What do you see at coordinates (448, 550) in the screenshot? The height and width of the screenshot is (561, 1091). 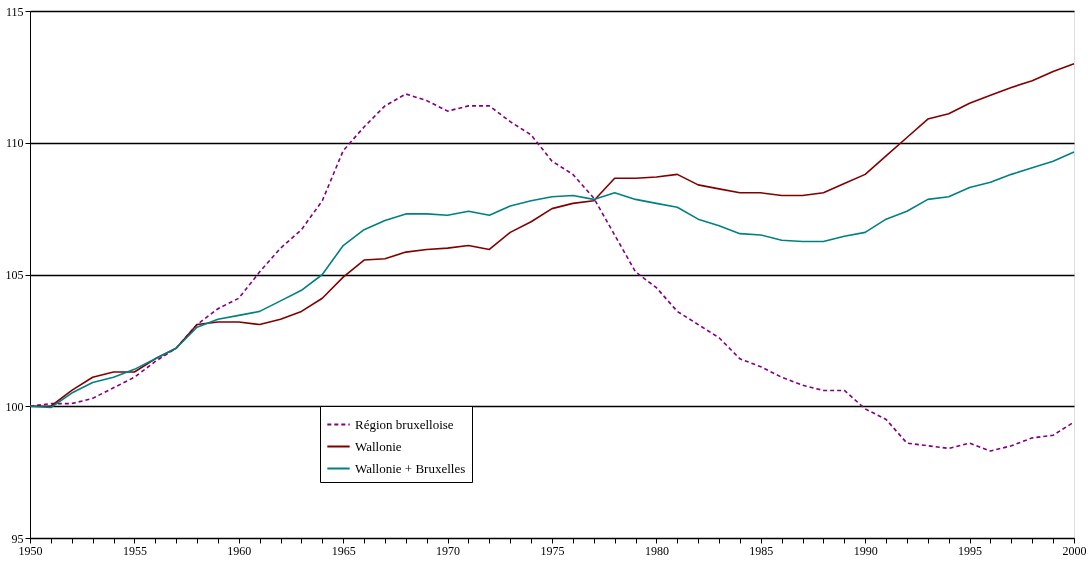 I see `x-tick-label: 1970` at bounding box center [448, 550].